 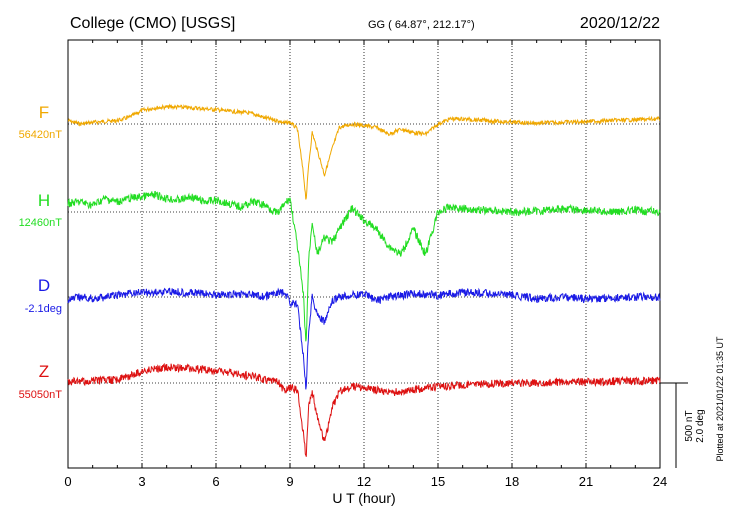 What do you see at coordinates (512, 481) in the screenshot?
I see `x-tick-label: 18` at bounding box center [512, 481].